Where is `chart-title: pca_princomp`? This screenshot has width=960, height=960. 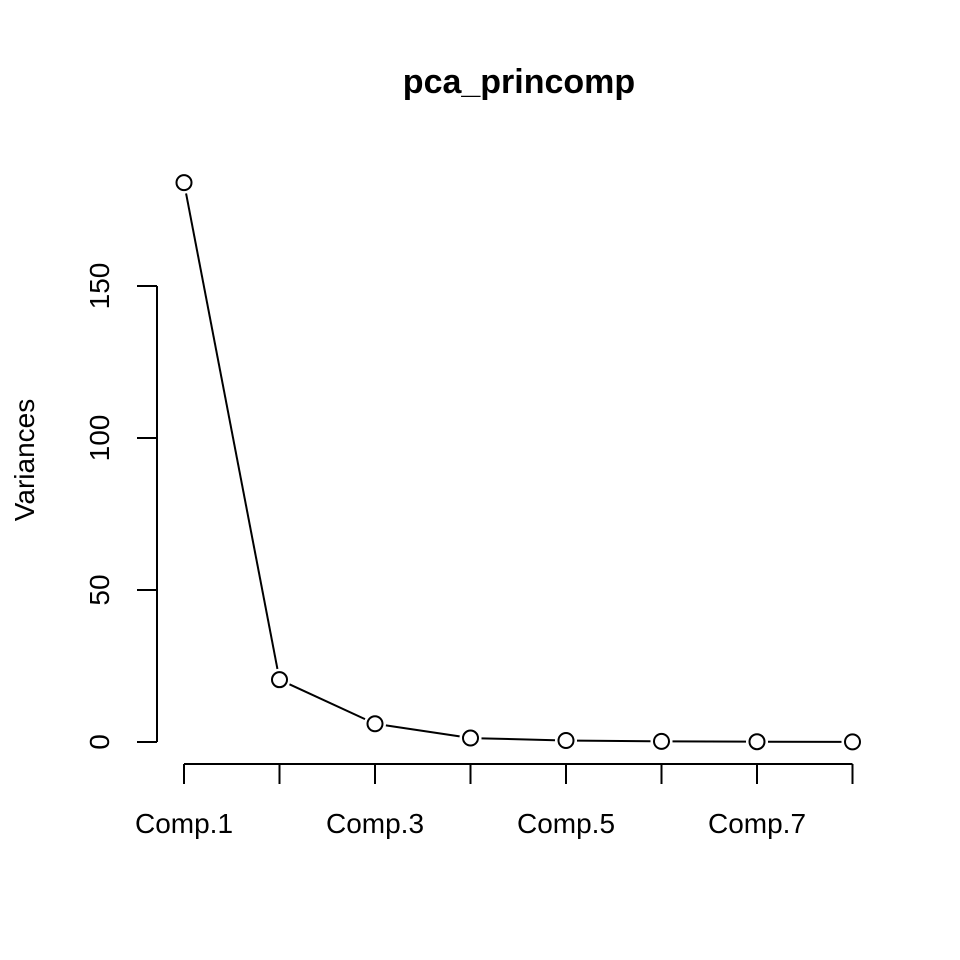 chart-title: pca_princomp is located at coordinates (519, 82).